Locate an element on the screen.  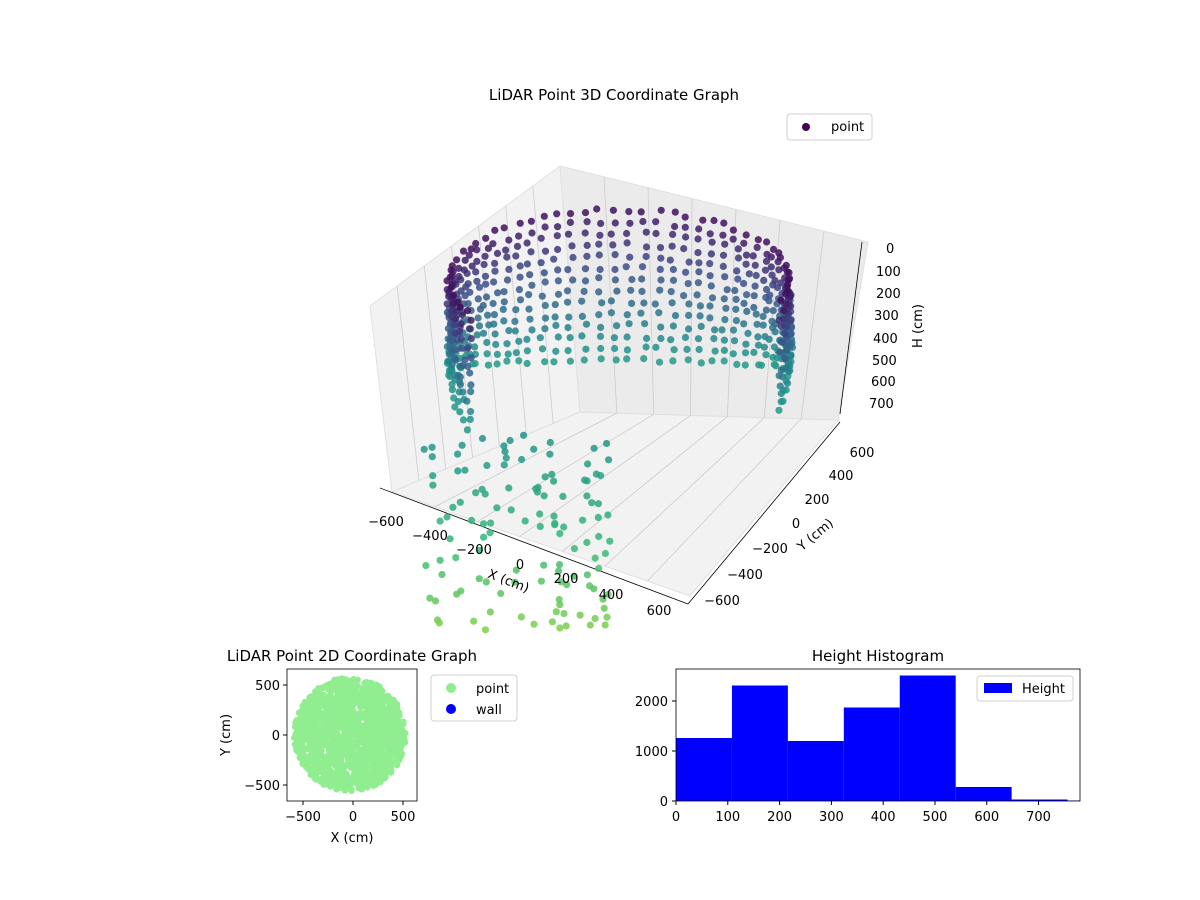
plot3d-z-tick: 300 is located at coordinates (886, 316).